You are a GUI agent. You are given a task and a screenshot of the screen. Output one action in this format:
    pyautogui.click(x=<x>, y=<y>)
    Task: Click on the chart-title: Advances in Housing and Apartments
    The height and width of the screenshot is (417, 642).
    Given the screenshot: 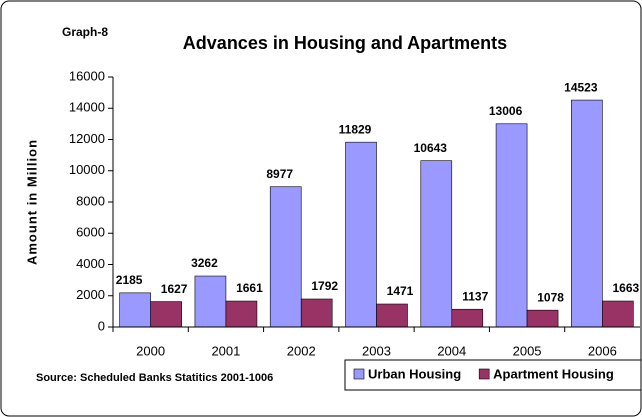 What is the action you would take?
    pyautogui.click(x=345, y=43)
    